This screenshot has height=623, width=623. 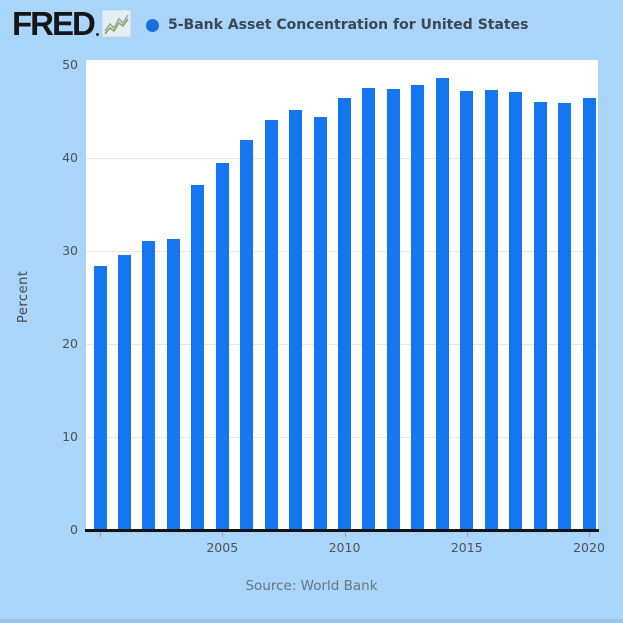 What do you see at coordinates (23, 297) in the screenshot?
I see `y-axis-title: Percent` at bounding box center [23, 297].